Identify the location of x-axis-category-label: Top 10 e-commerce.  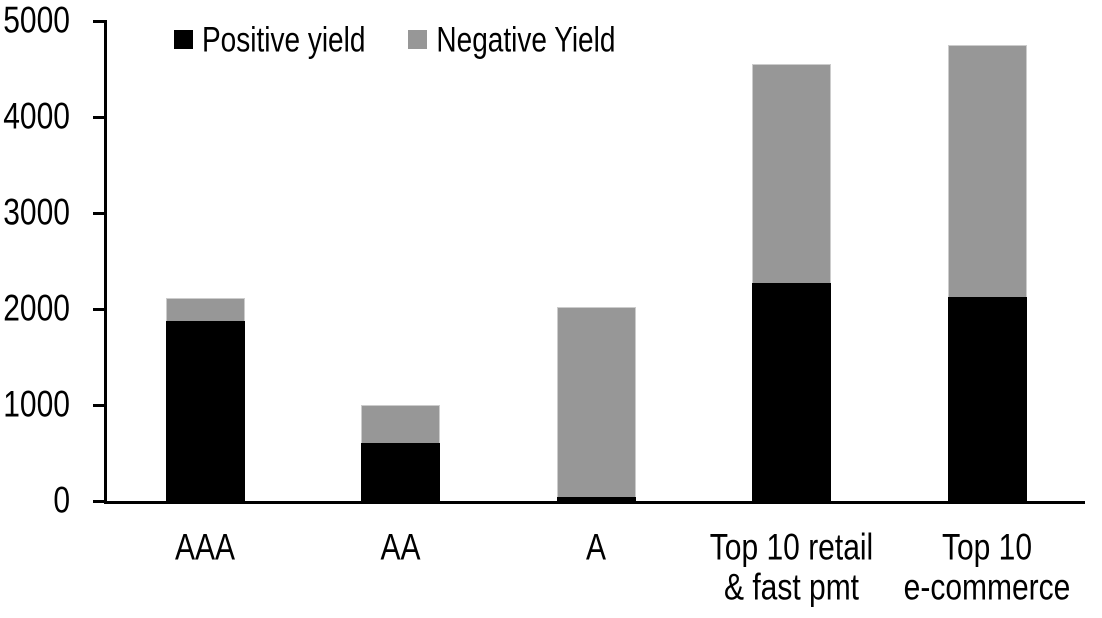
(987, 567).